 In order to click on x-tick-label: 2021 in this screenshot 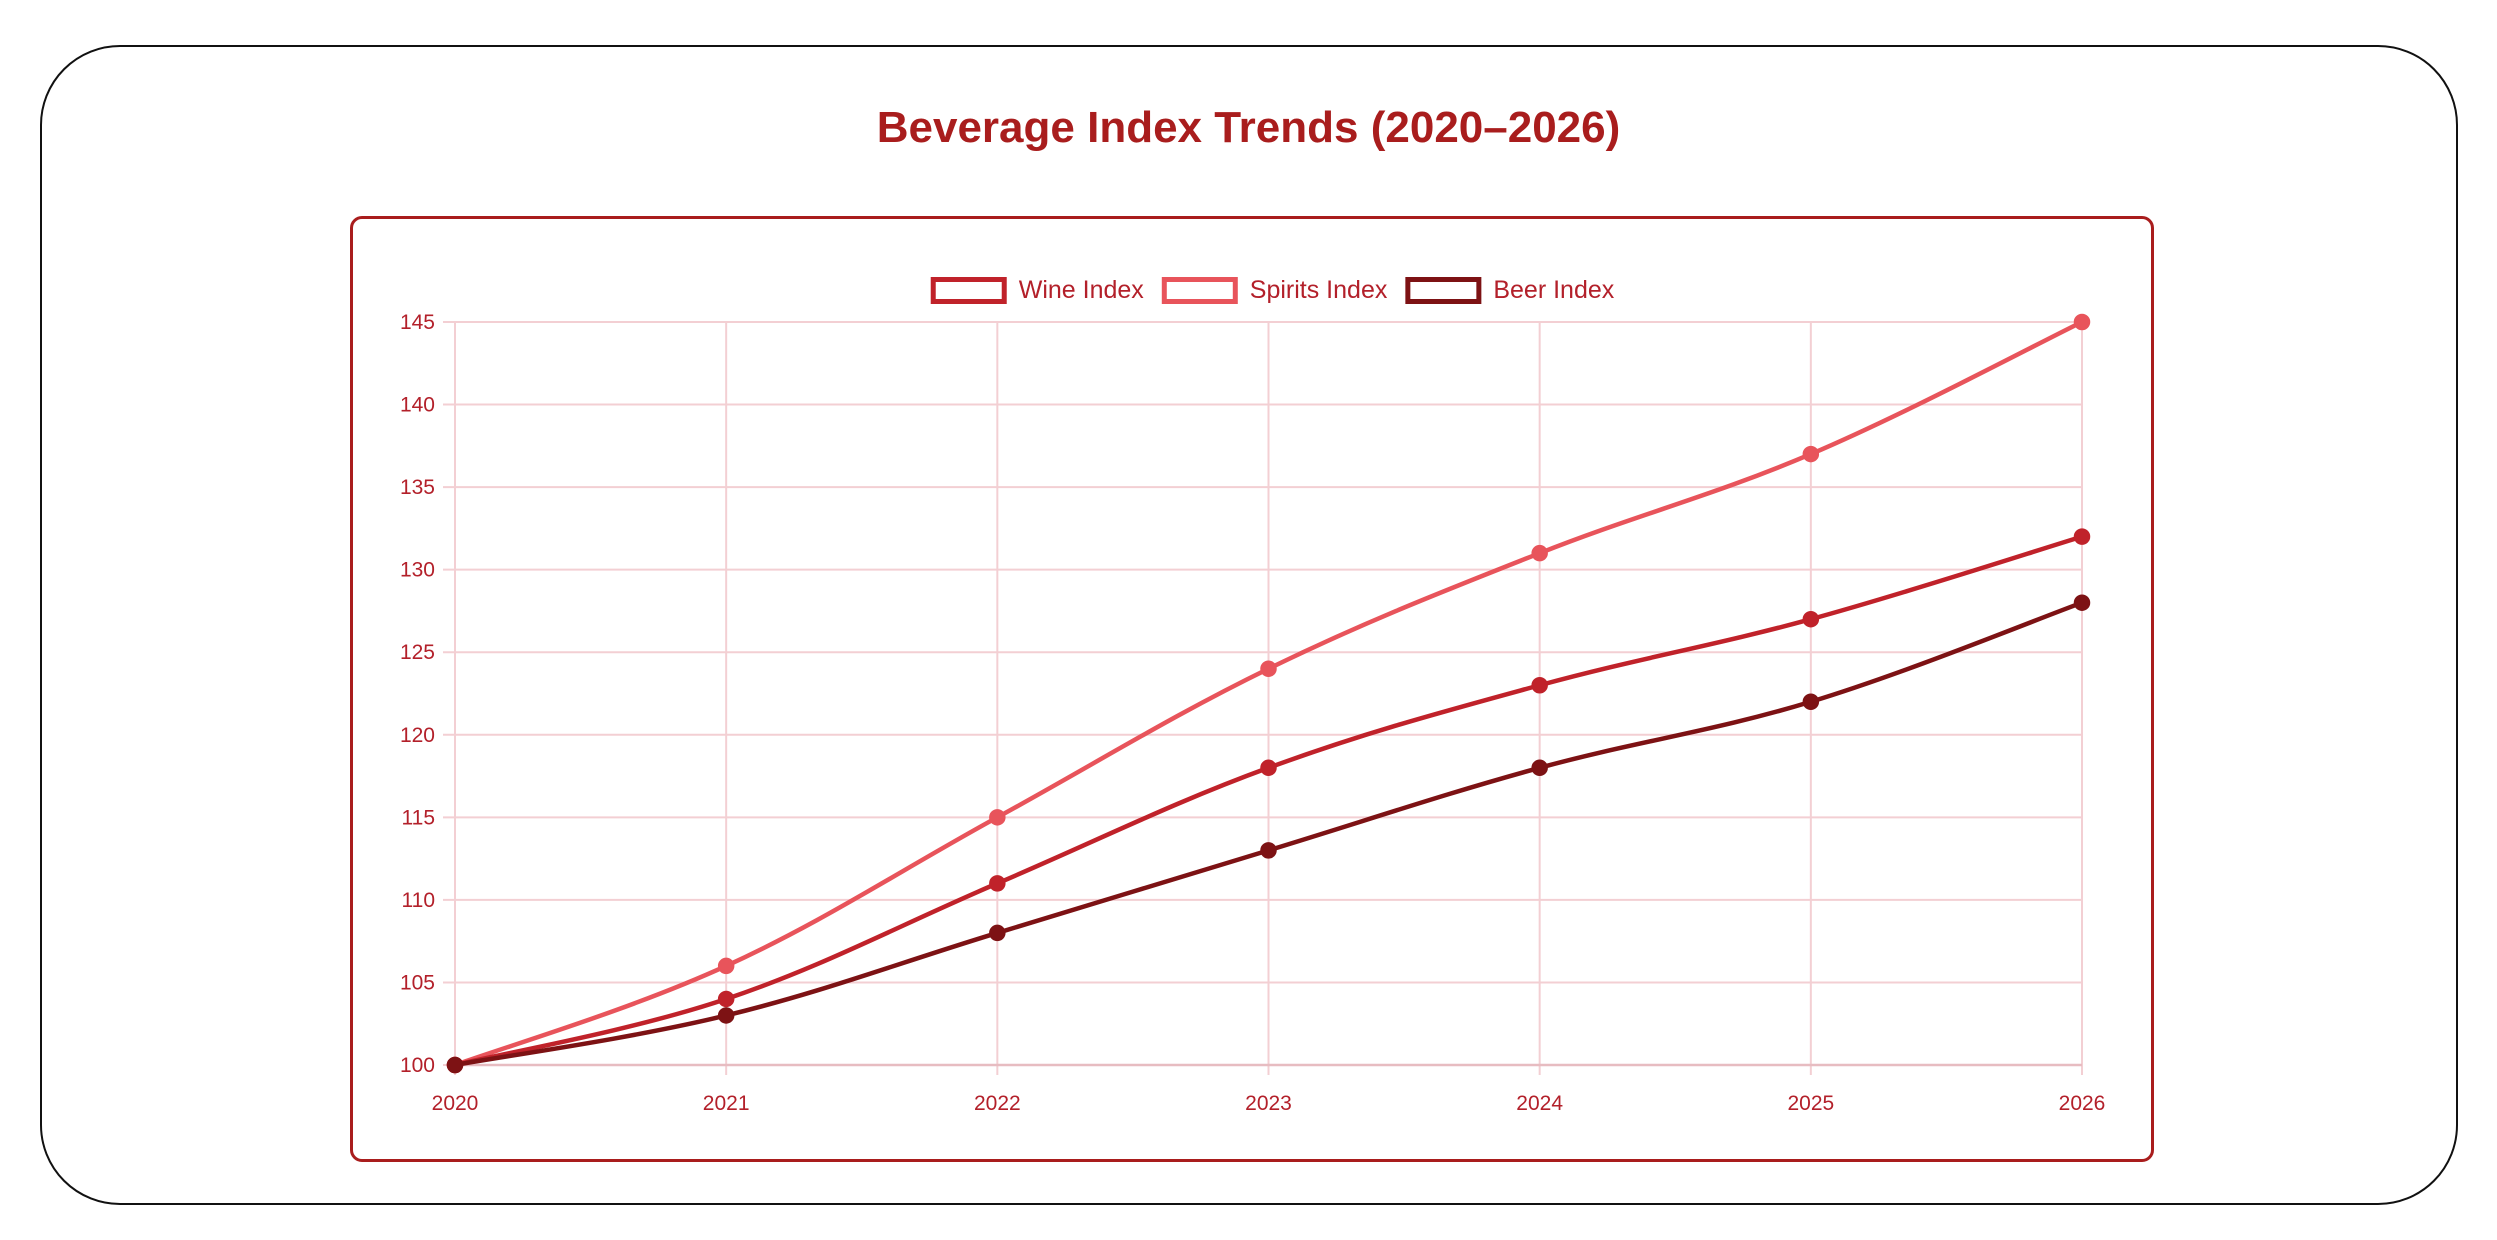, I will do `click(726, 1103)`.